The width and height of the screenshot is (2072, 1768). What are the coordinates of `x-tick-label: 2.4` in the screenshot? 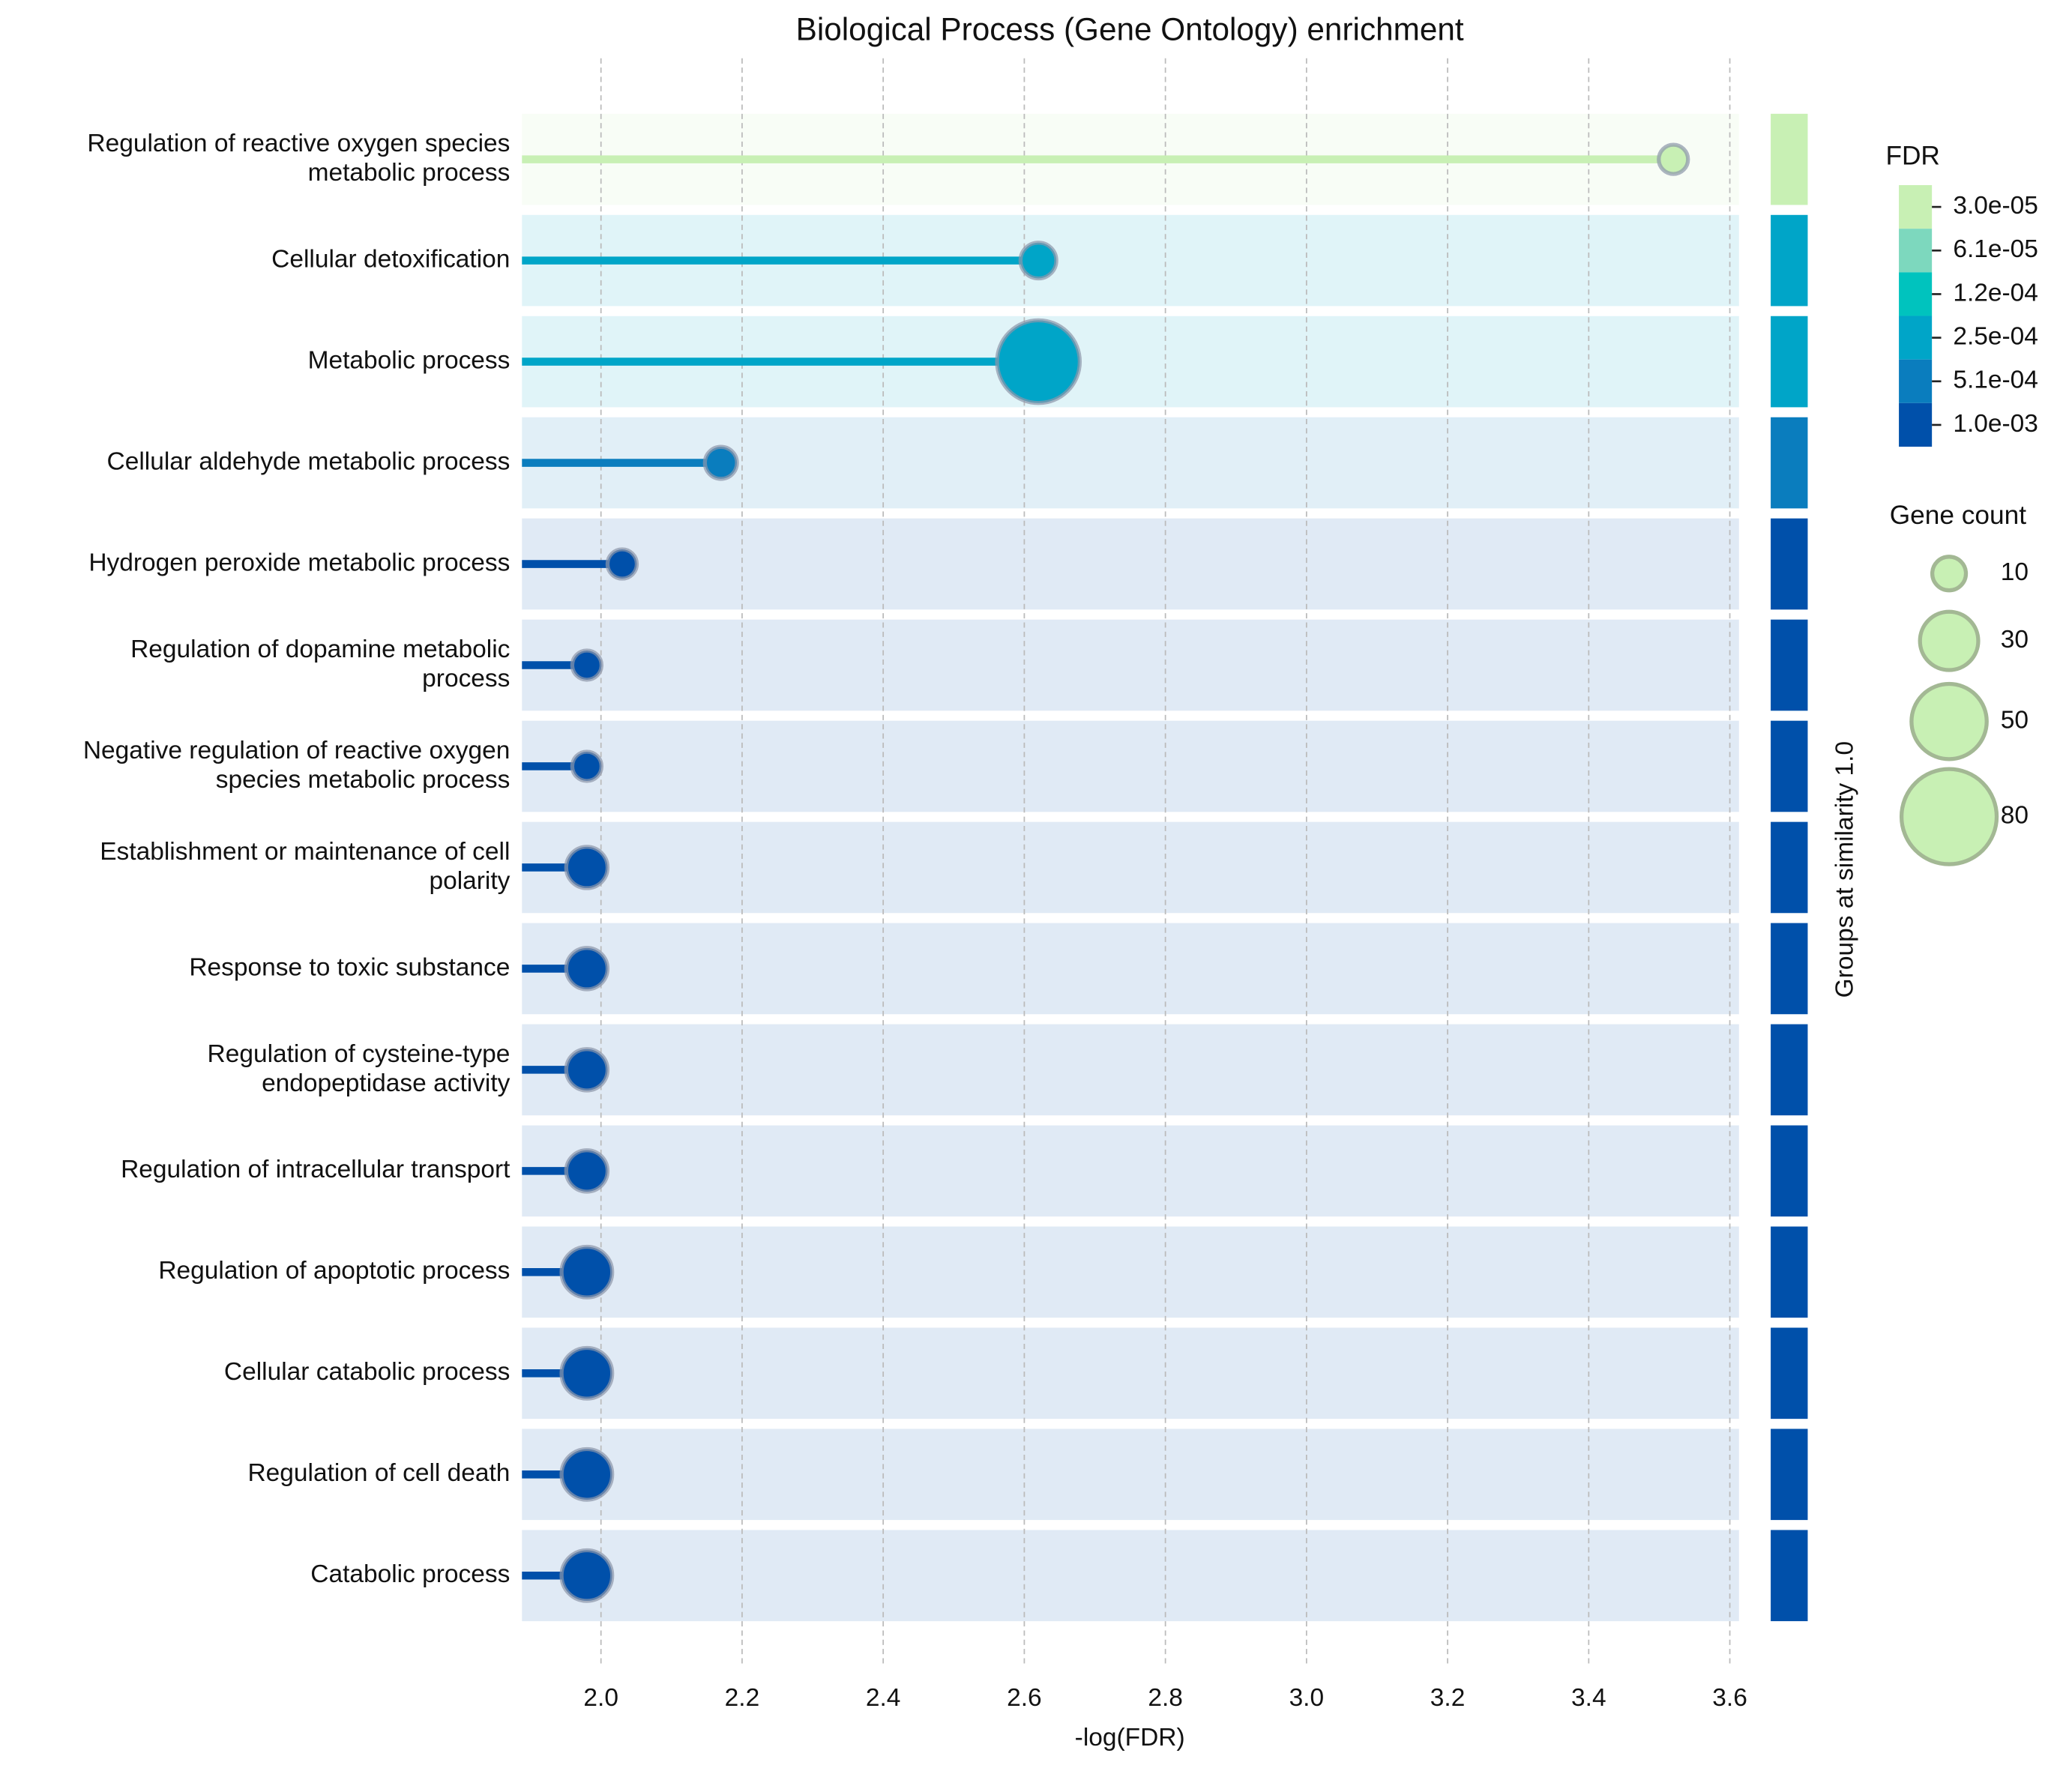 It's located at (884, 1698).